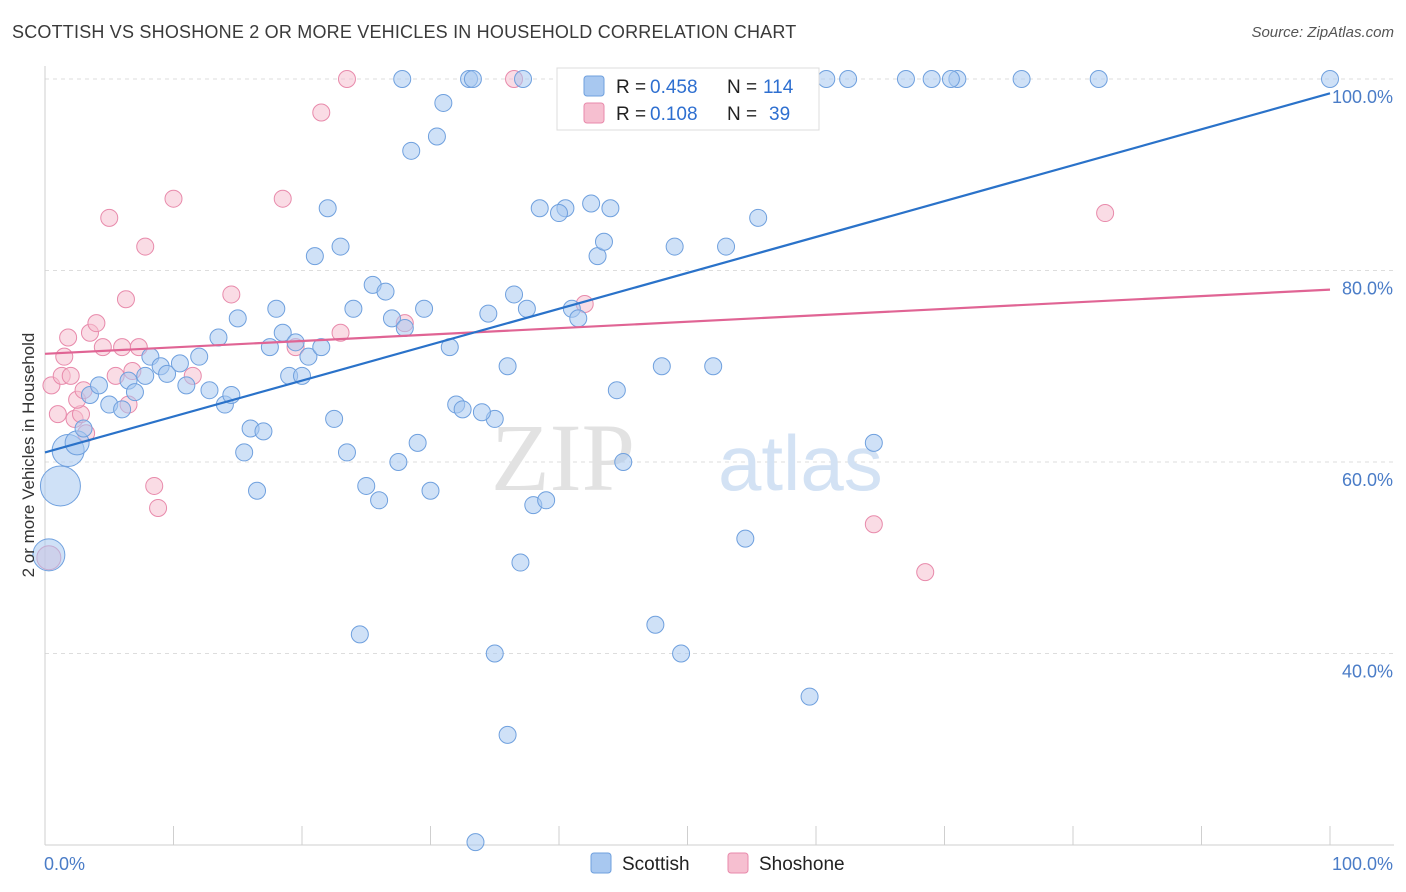  What do you see at coordinates (778, 87) in the screenshot?
I see `scottish-n-value: 114` at bounding box center [778, 87].